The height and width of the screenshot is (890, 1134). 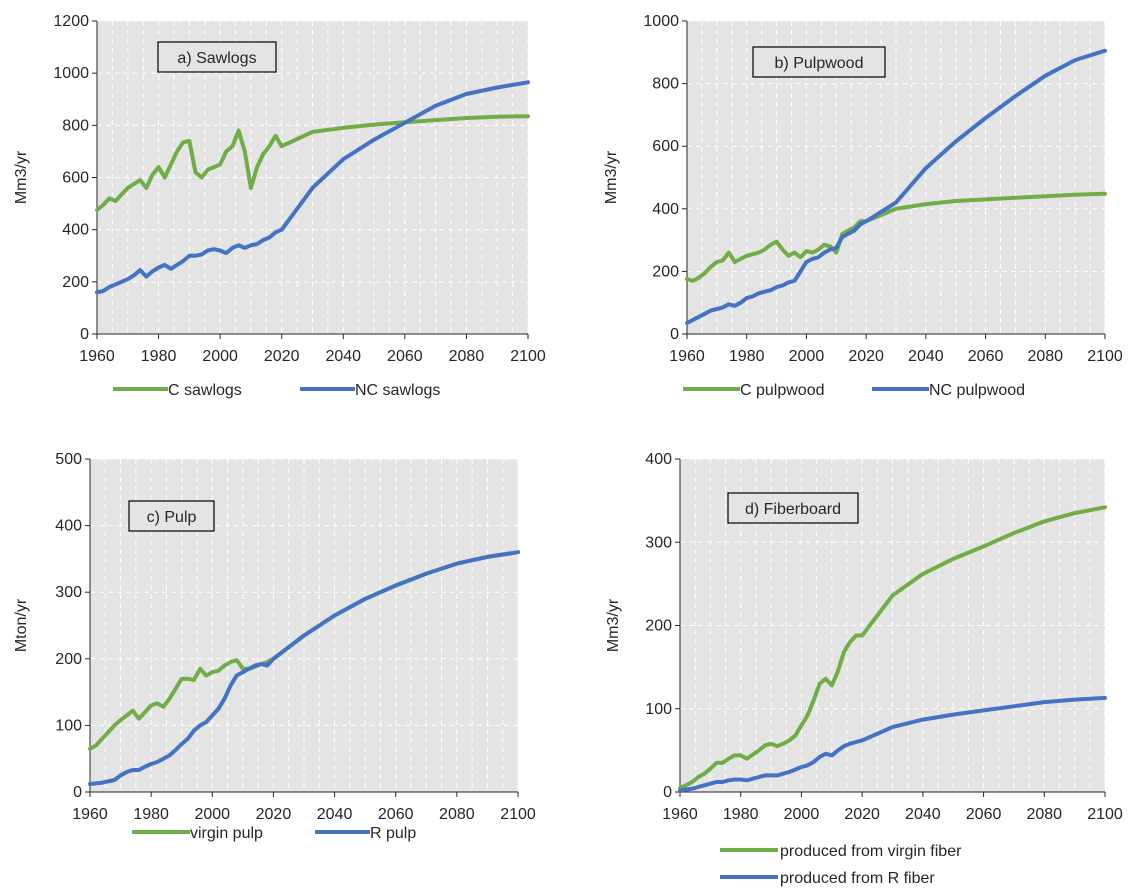 What do you see at coordinates (71, 21) in the screenshot?
I see `y-tick-label: 1200` at bounding box center [71, 21].